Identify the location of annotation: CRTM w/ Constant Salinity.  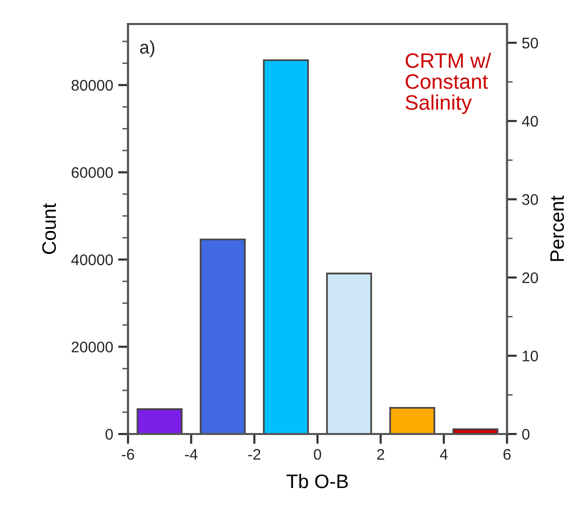
(449, 83).